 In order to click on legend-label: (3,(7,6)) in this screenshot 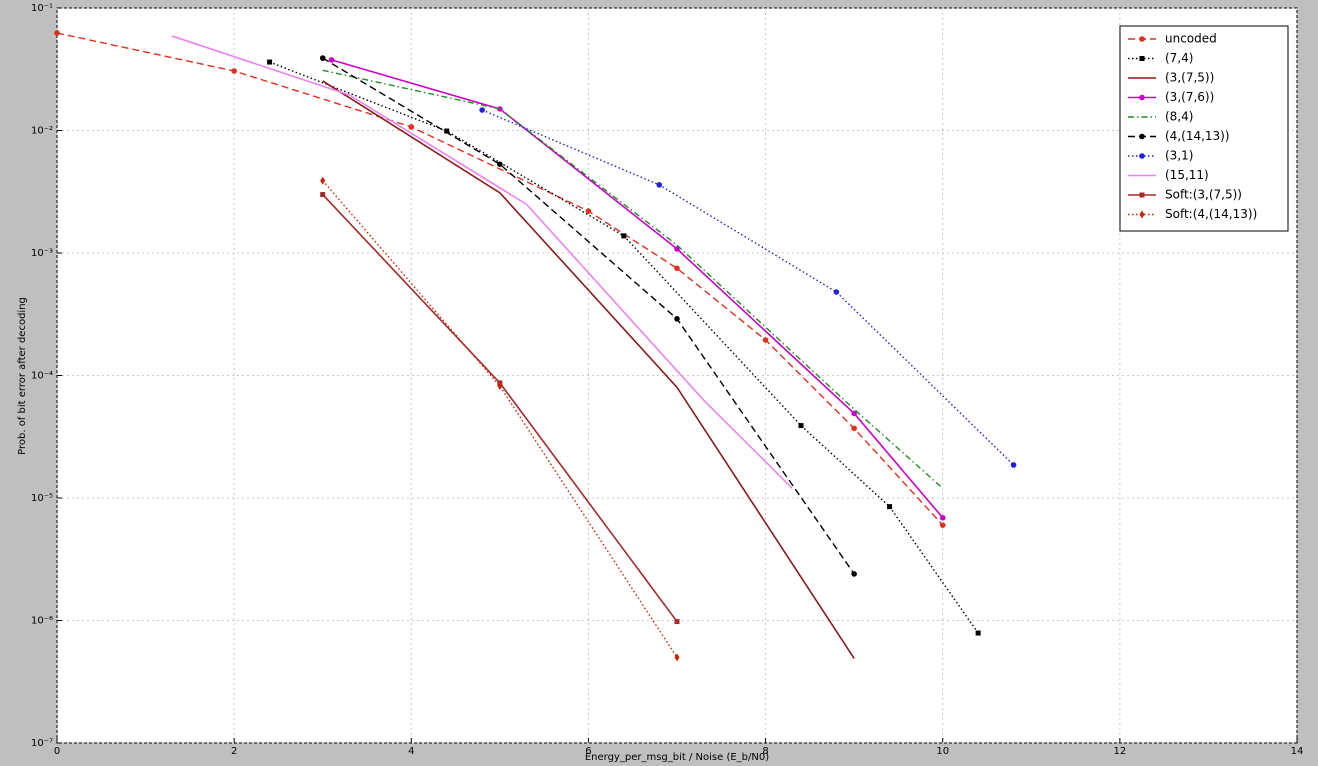, I will do `click(1189, 97)`.